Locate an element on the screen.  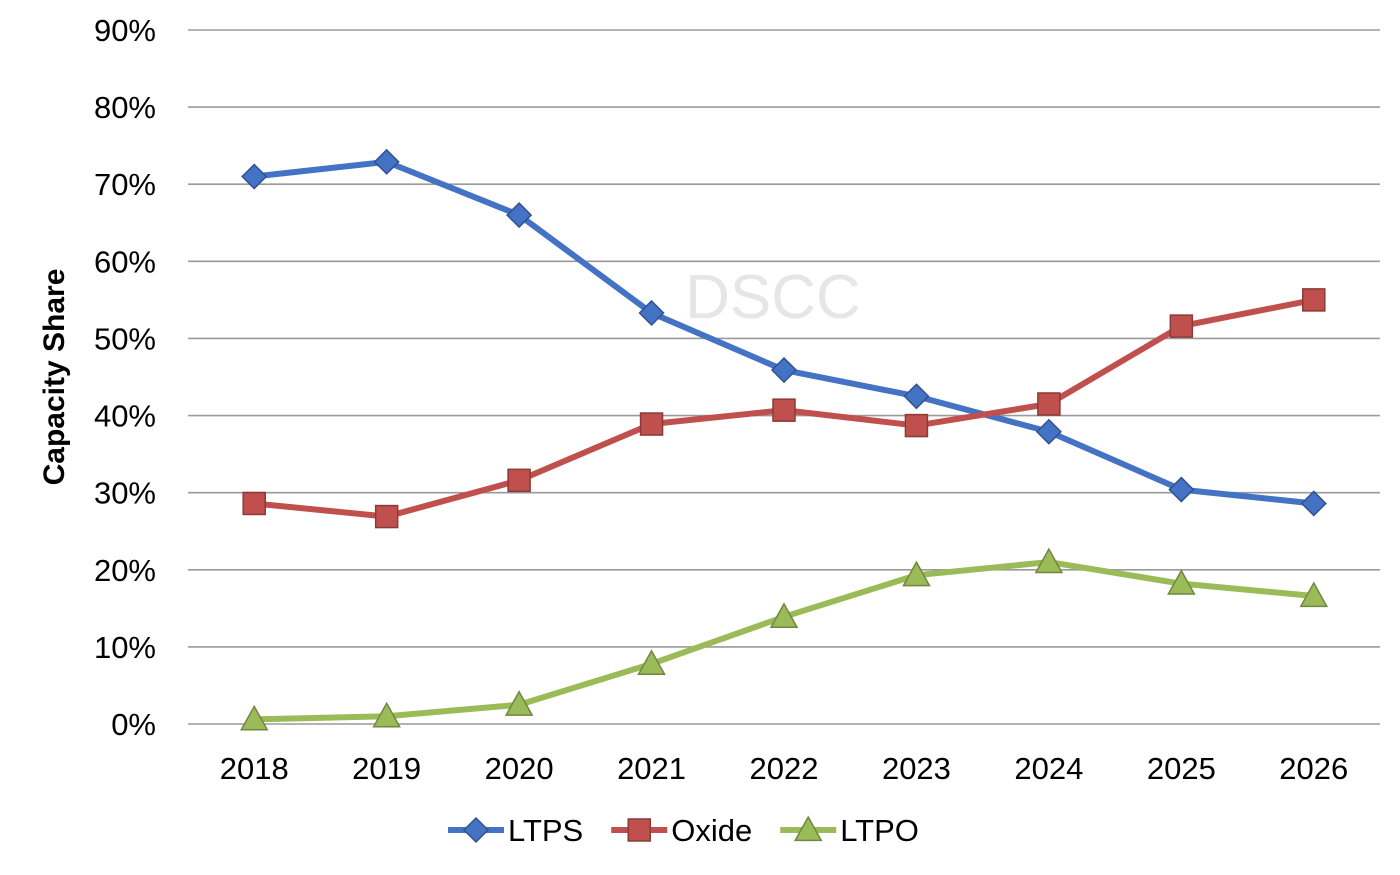
y-axis-label: Capacity Share is located at coordinates (54, 377).